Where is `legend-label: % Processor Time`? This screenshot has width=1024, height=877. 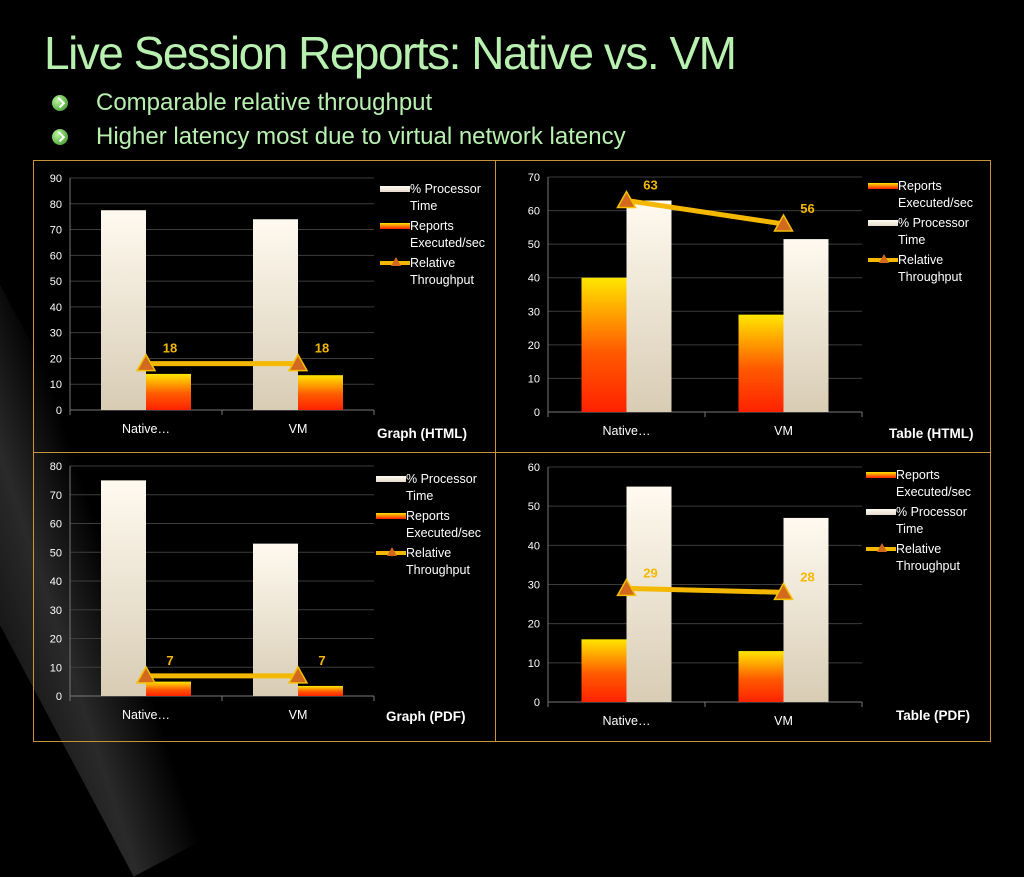
legend-label: % Processor Time is located at coordinates (931, 520).